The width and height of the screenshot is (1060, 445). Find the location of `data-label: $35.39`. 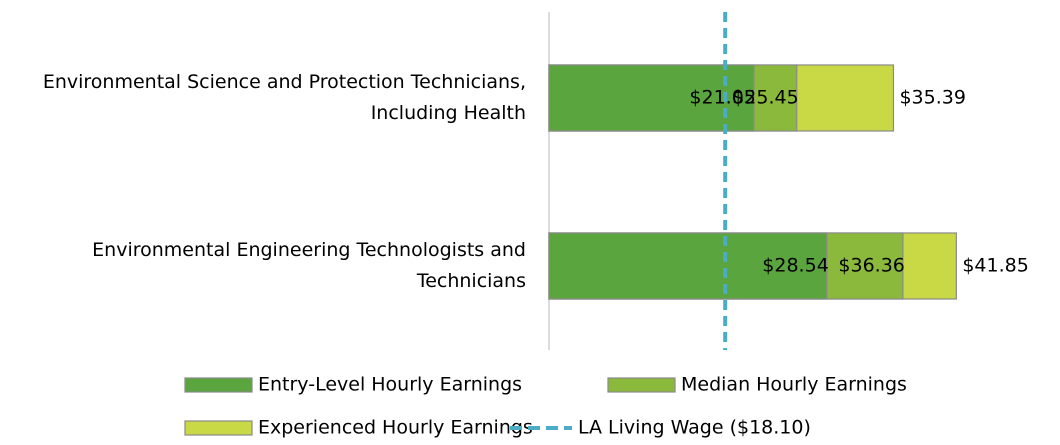

data-label: $35.39 is located at coordinates (932, 98).